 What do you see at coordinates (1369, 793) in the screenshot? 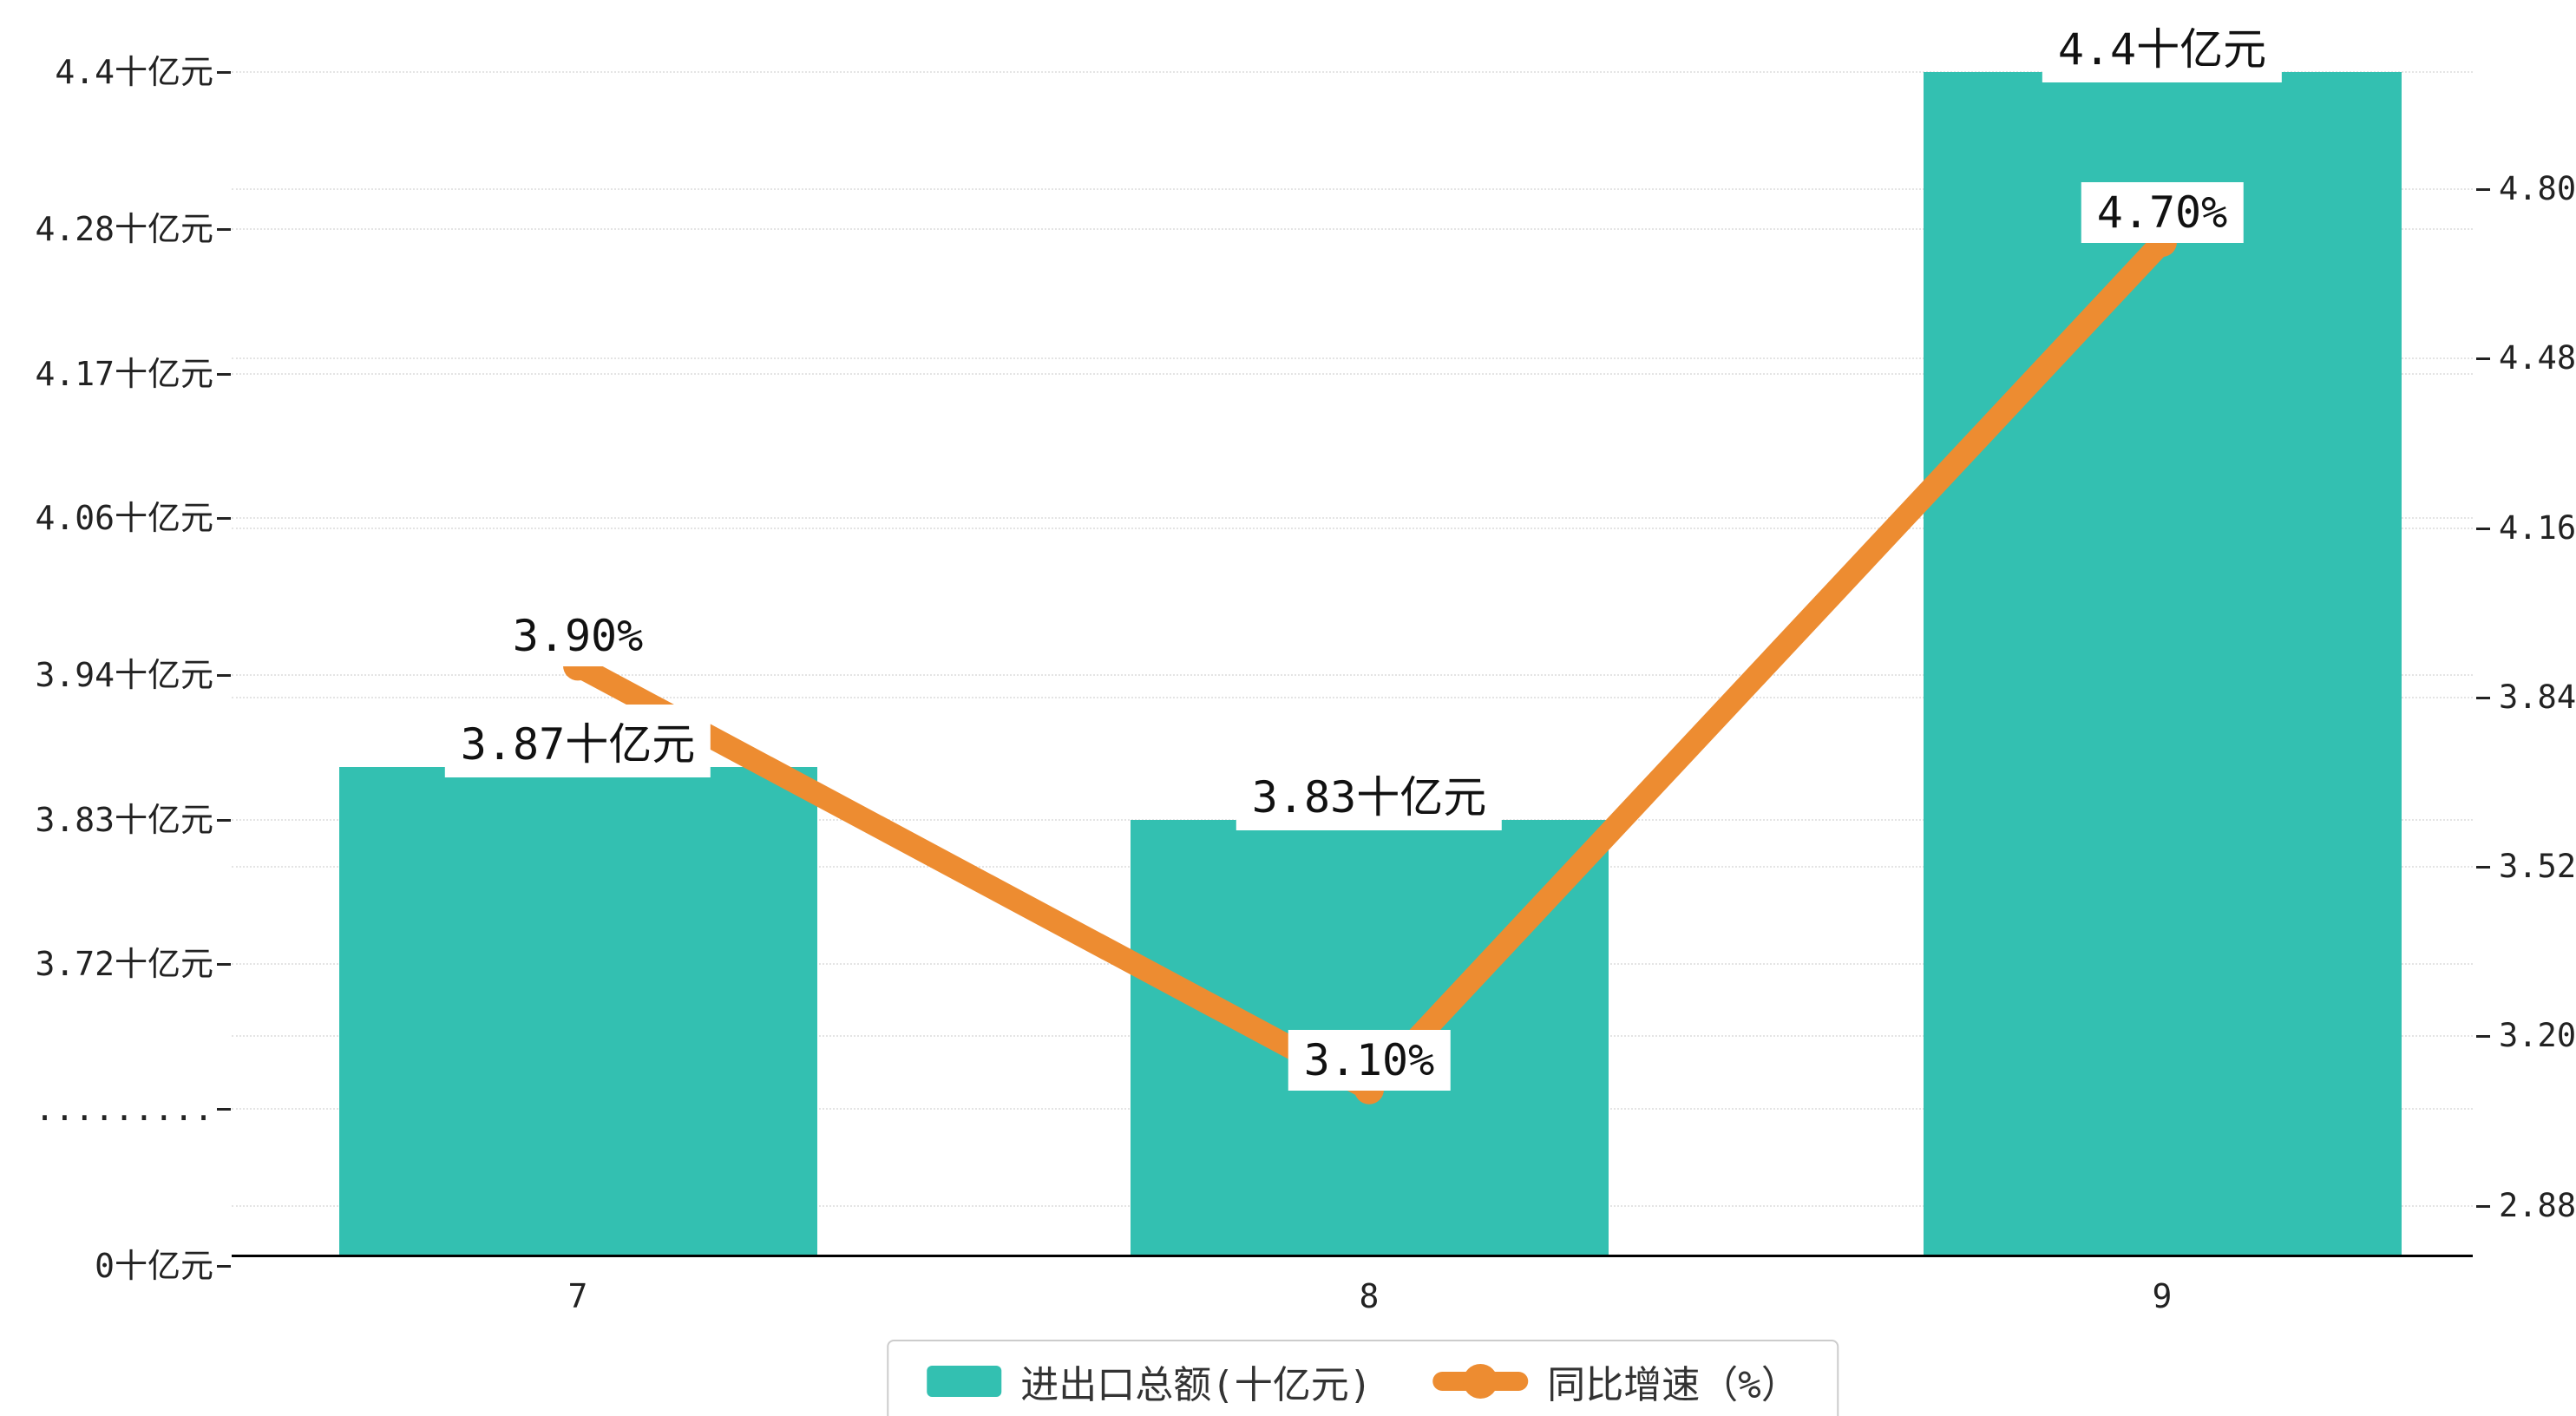
I see `bar-value-label: 3.83十亿元` at bounding box center [1369, 793].